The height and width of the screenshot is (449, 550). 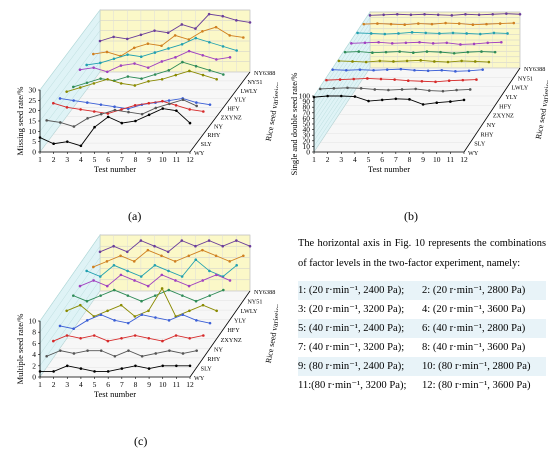 I want to click on y-tick-label: 0, so click(x=34, y=377).